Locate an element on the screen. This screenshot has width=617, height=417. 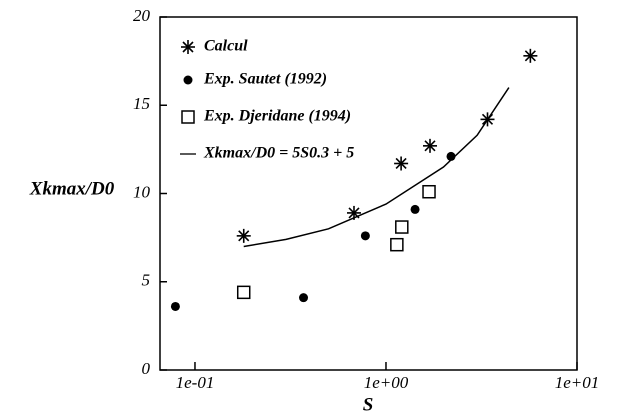
y-tick-label: 5 is located at coordinates (146, 280).